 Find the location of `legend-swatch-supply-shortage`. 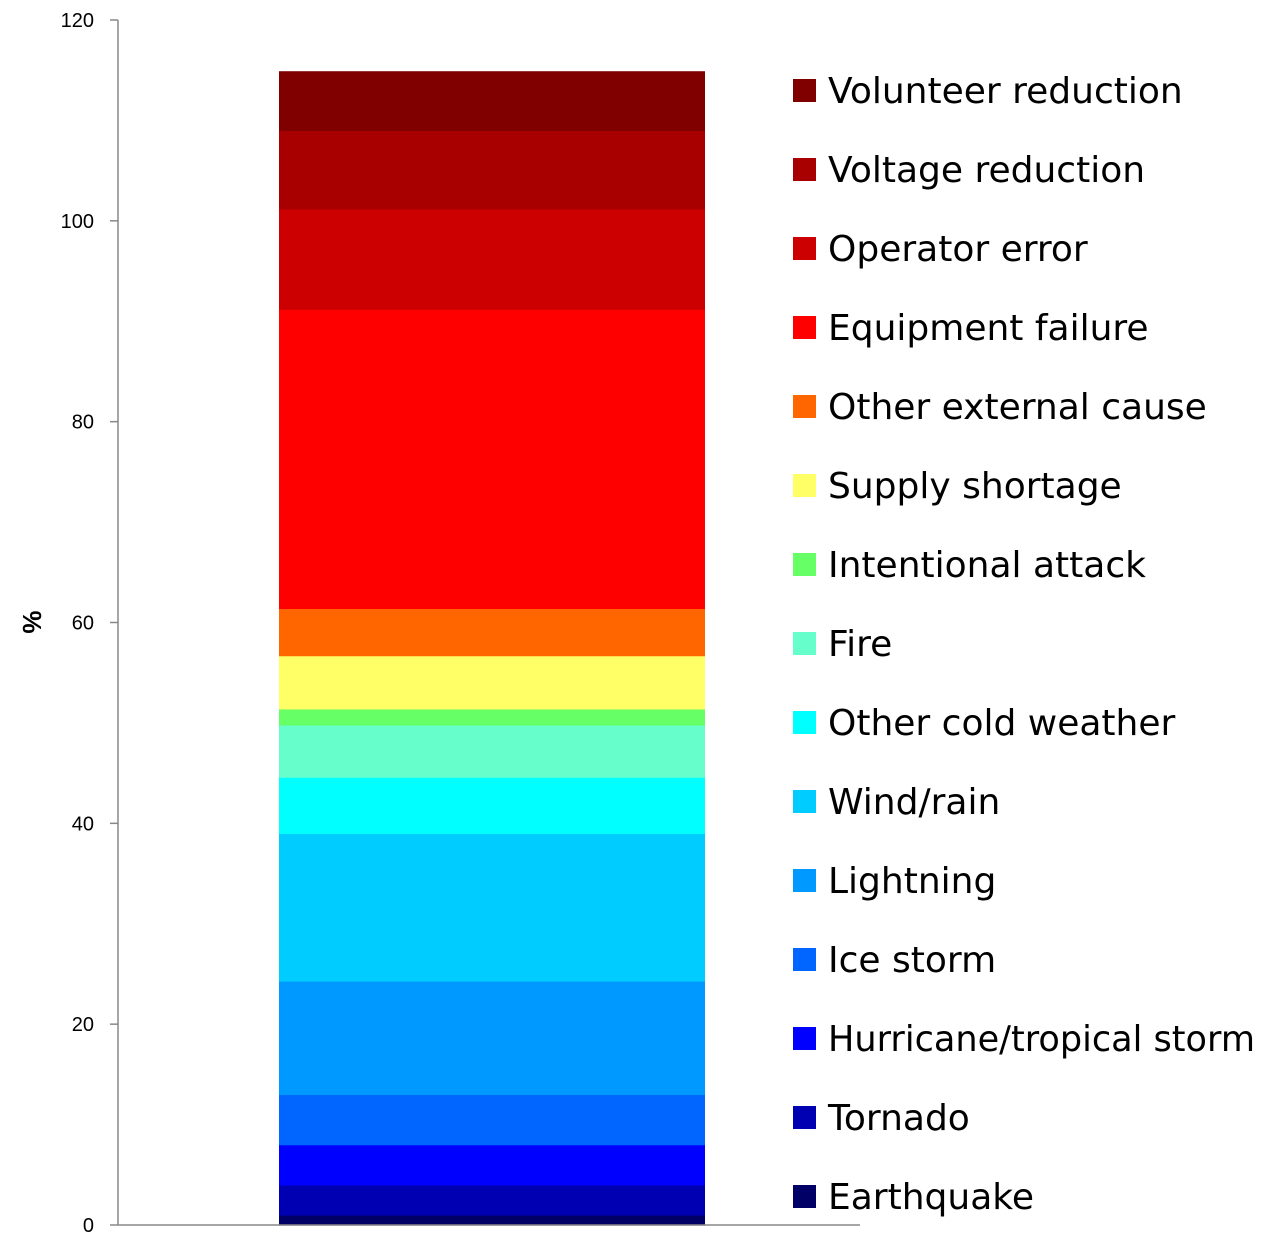

legend-swatch-supply-shortage is located at coordinates (804, 485).